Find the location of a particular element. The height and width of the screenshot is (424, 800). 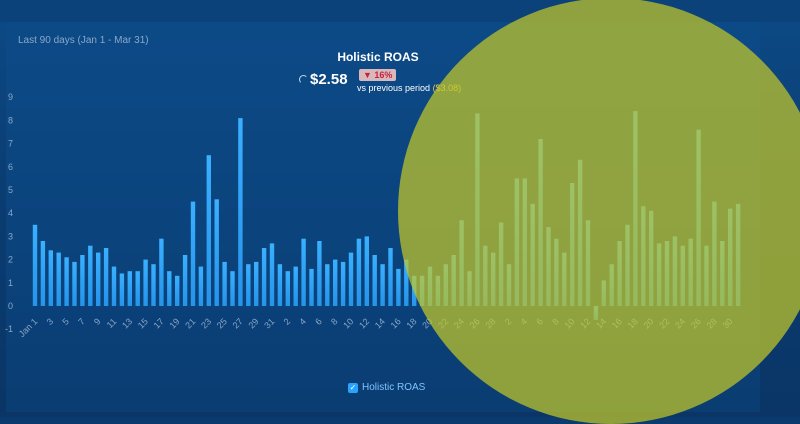

checkbox-checked-icon: ✓ is located at coordinates (353, 387).